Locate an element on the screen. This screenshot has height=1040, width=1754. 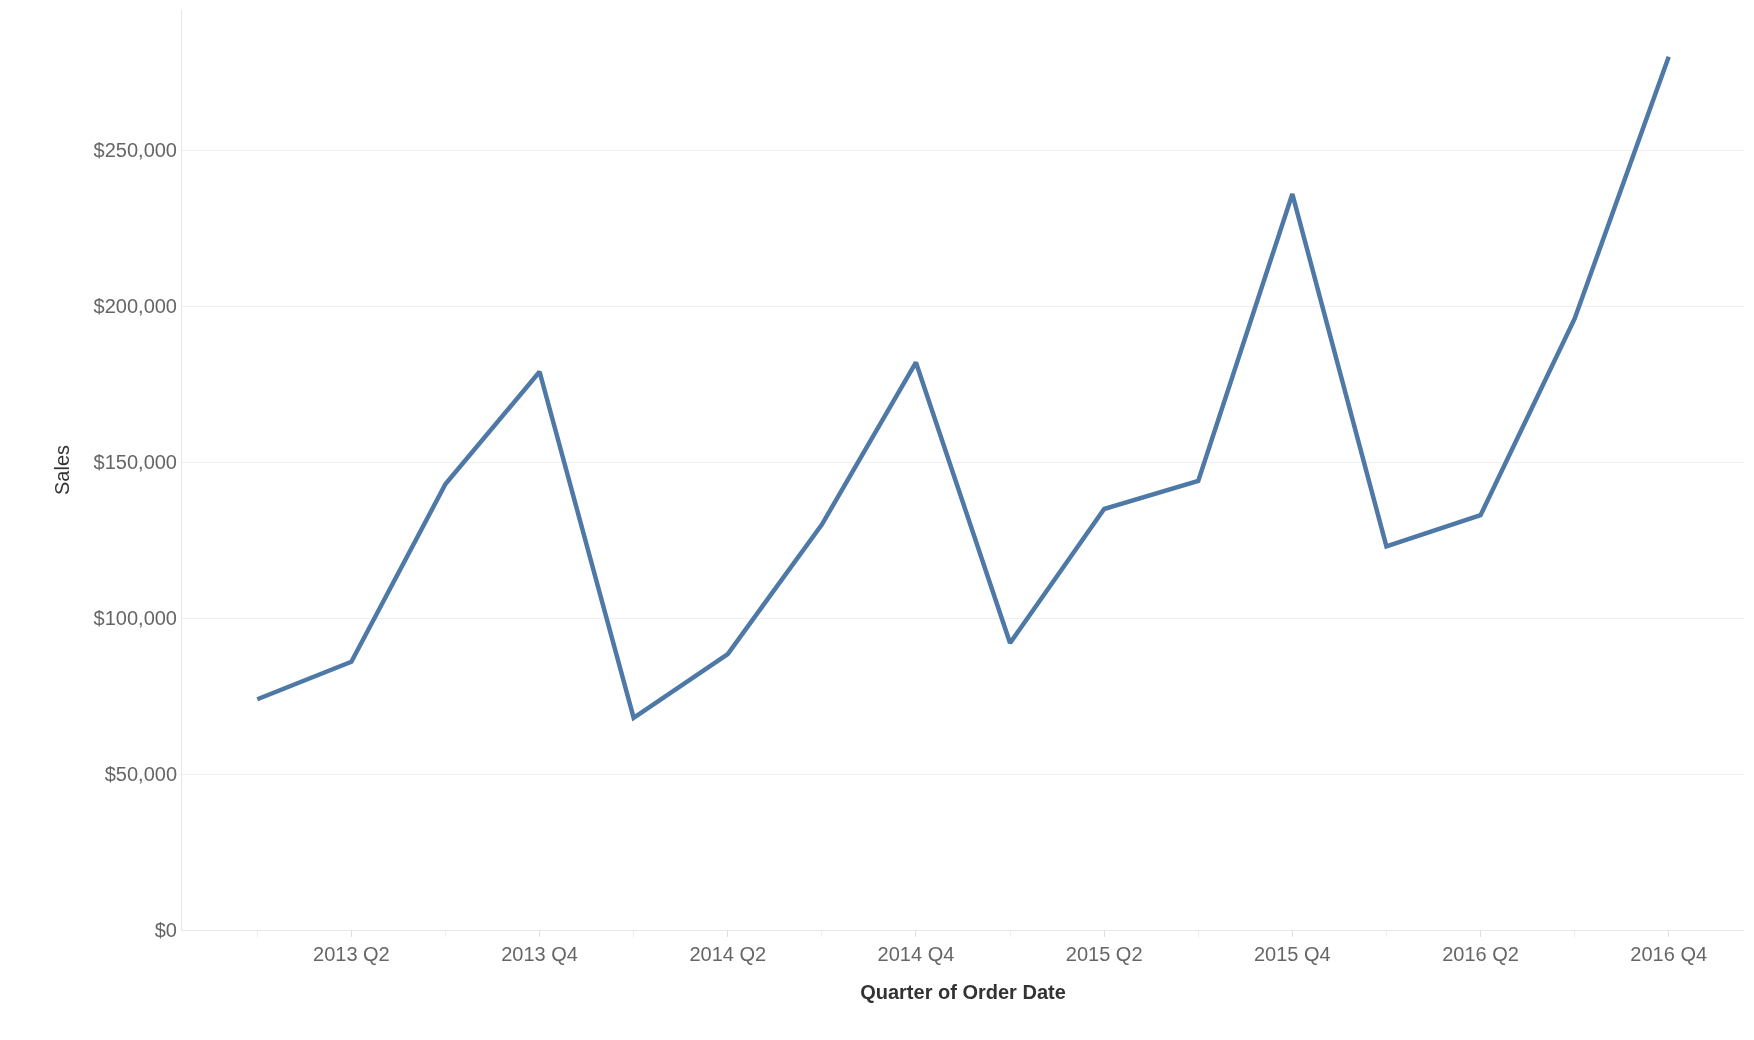
y-axis-title: Sales is located at coordinates (62, 470).